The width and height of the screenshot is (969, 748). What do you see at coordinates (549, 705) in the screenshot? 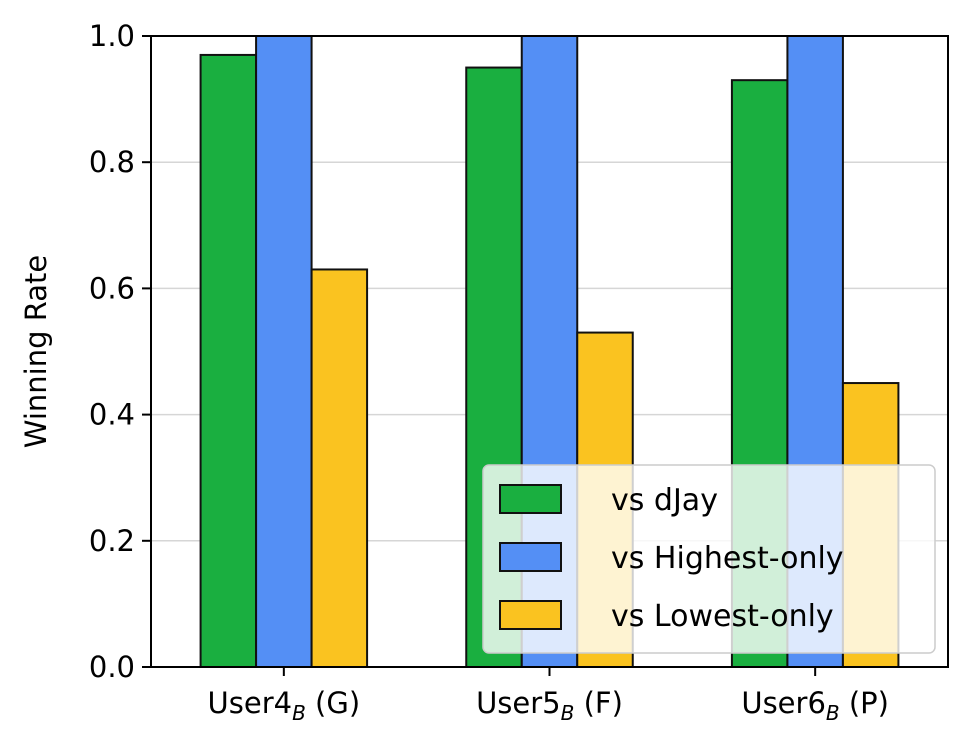
I see `x-tick-label: User5B (F)` at bounding box center [549, 705].